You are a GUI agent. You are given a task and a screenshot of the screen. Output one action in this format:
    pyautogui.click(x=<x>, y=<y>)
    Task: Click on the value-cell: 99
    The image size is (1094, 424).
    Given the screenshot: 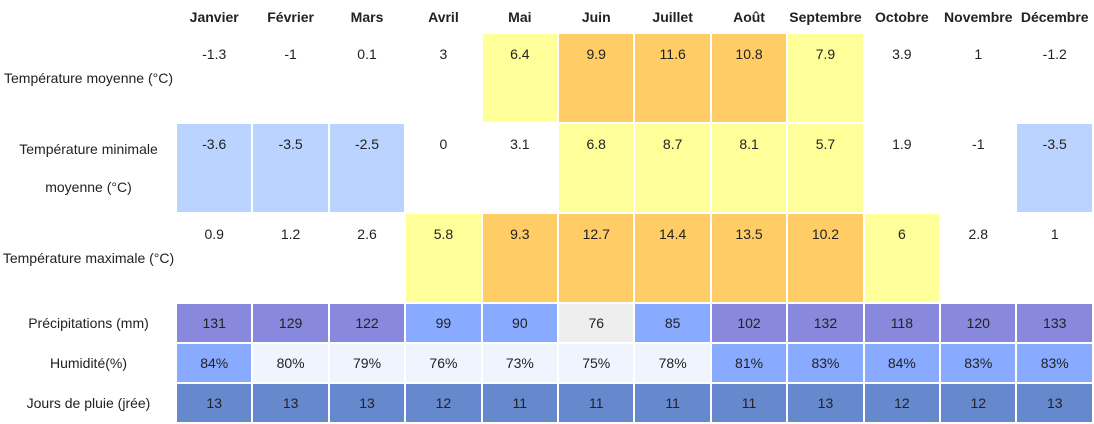 What is the action you would take?
    pyautogui.click(x=443, y=323)
    